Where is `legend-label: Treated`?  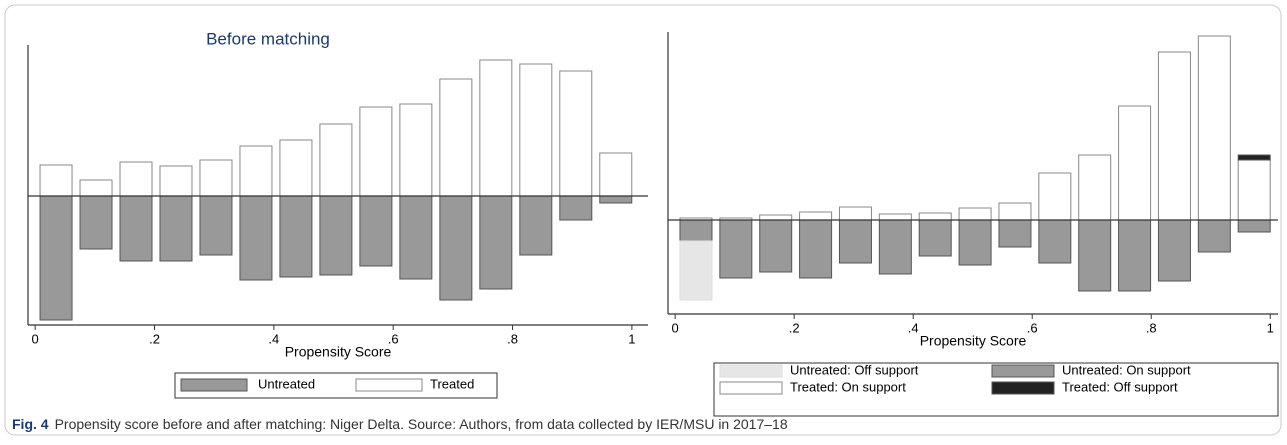 legend-label: Treated is located at coordinates (452, 383).